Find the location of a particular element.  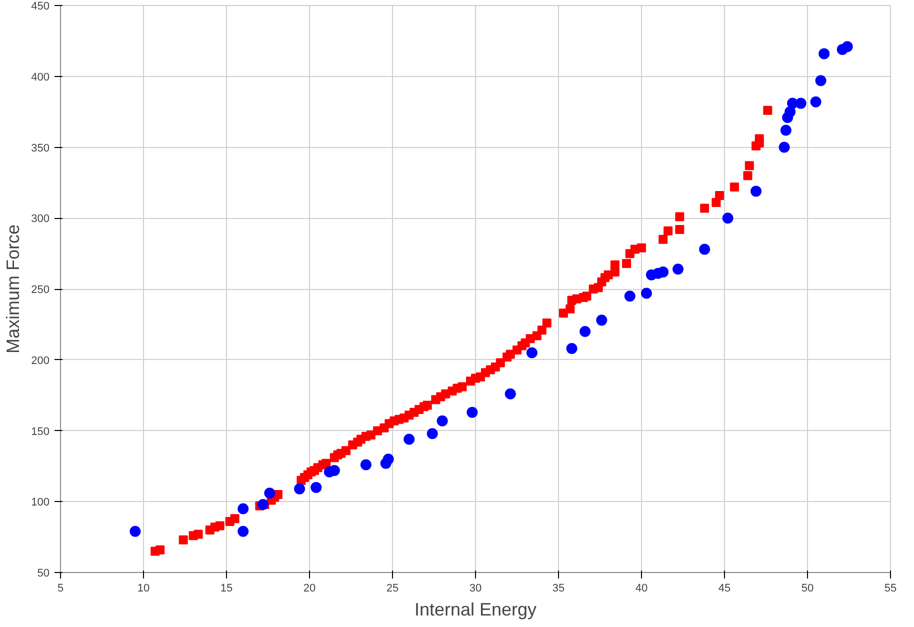

y-tick-label: 150 is located at coordinates (40, 432).